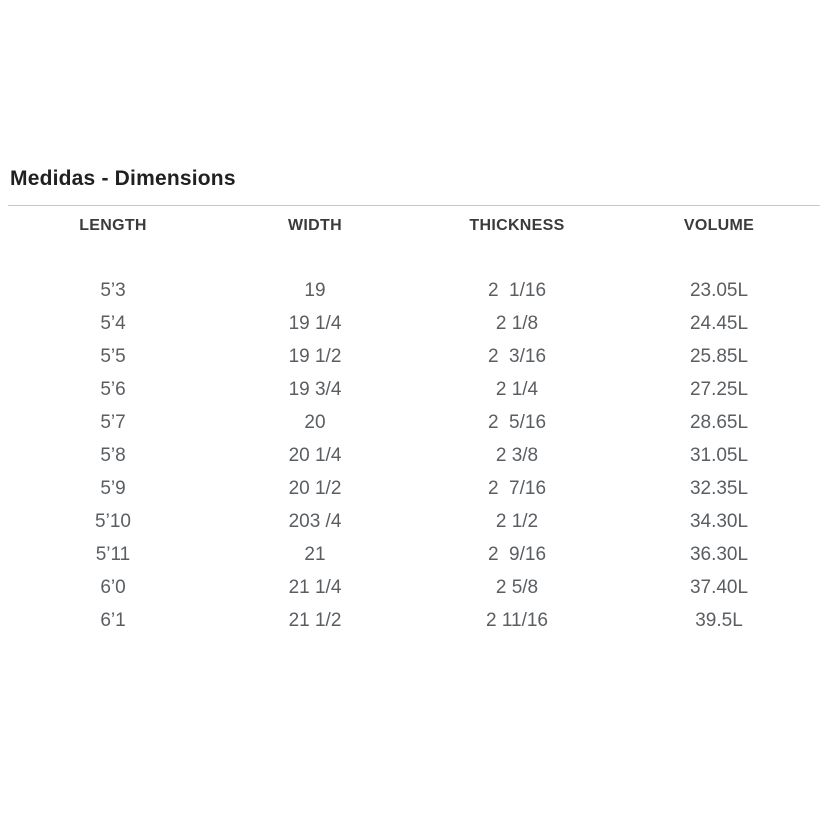 Image resolution: width=820 pixels, height=820 pixels. Describe the element at coordinates (719, 620) in the screenshot. I see `table-cell: 39.5L` at that location.